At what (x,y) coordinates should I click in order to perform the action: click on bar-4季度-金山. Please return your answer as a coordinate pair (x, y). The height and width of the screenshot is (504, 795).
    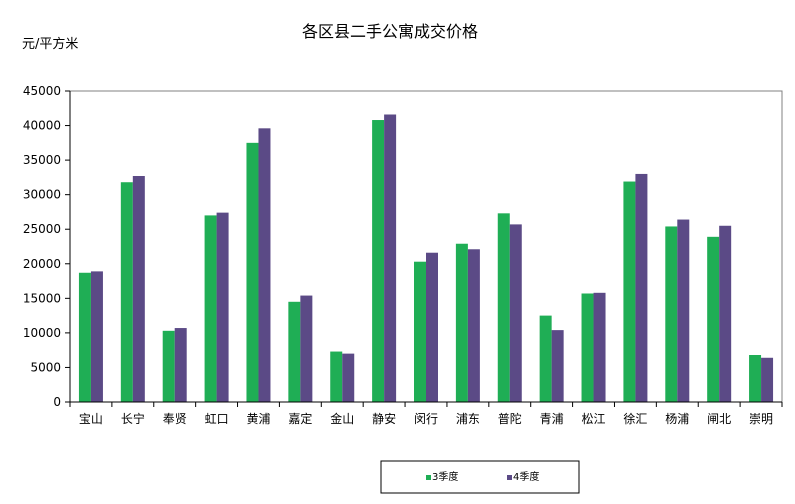
    Looking at the image, I should click on (348, 377).